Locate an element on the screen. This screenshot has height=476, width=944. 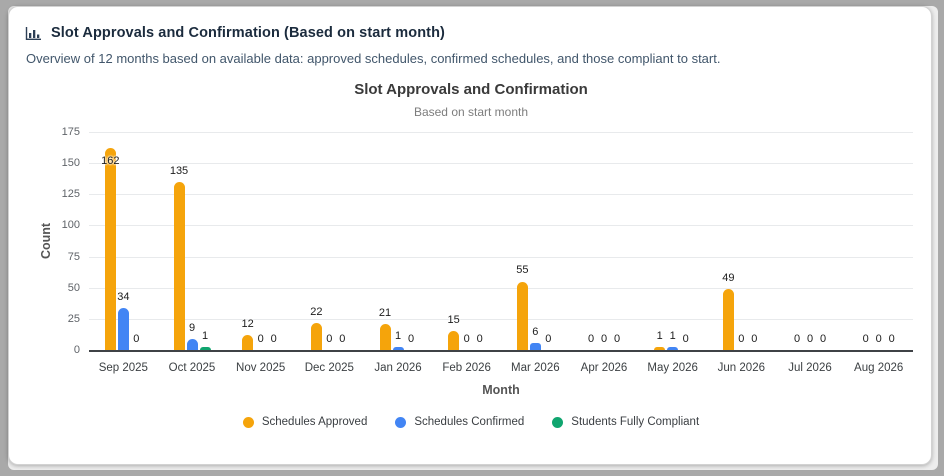
bar-value-label: 135 is located at coordinates (179, 170).